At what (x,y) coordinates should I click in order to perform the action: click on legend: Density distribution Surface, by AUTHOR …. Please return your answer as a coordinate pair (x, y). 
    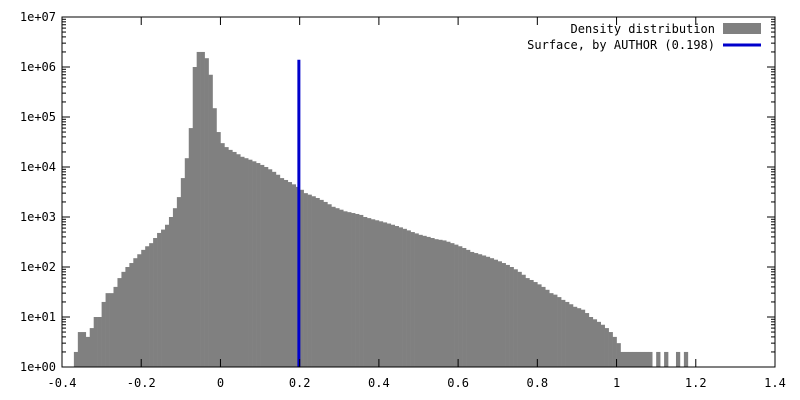
    Looking at the image, I should click on (644, 37).